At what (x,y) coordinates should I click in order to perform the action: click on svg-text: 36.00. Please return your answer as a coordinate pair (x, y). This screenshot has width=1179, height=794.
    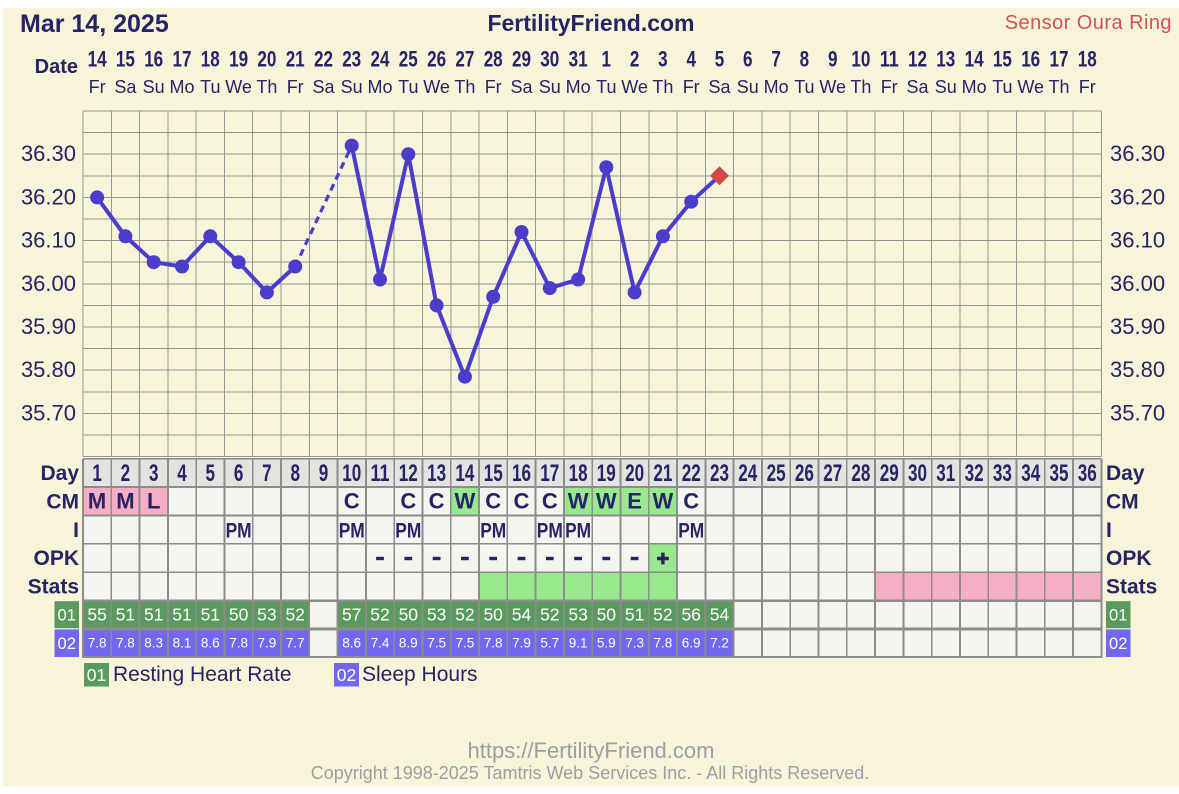
    Looking at the image, I should click on (48, 283).